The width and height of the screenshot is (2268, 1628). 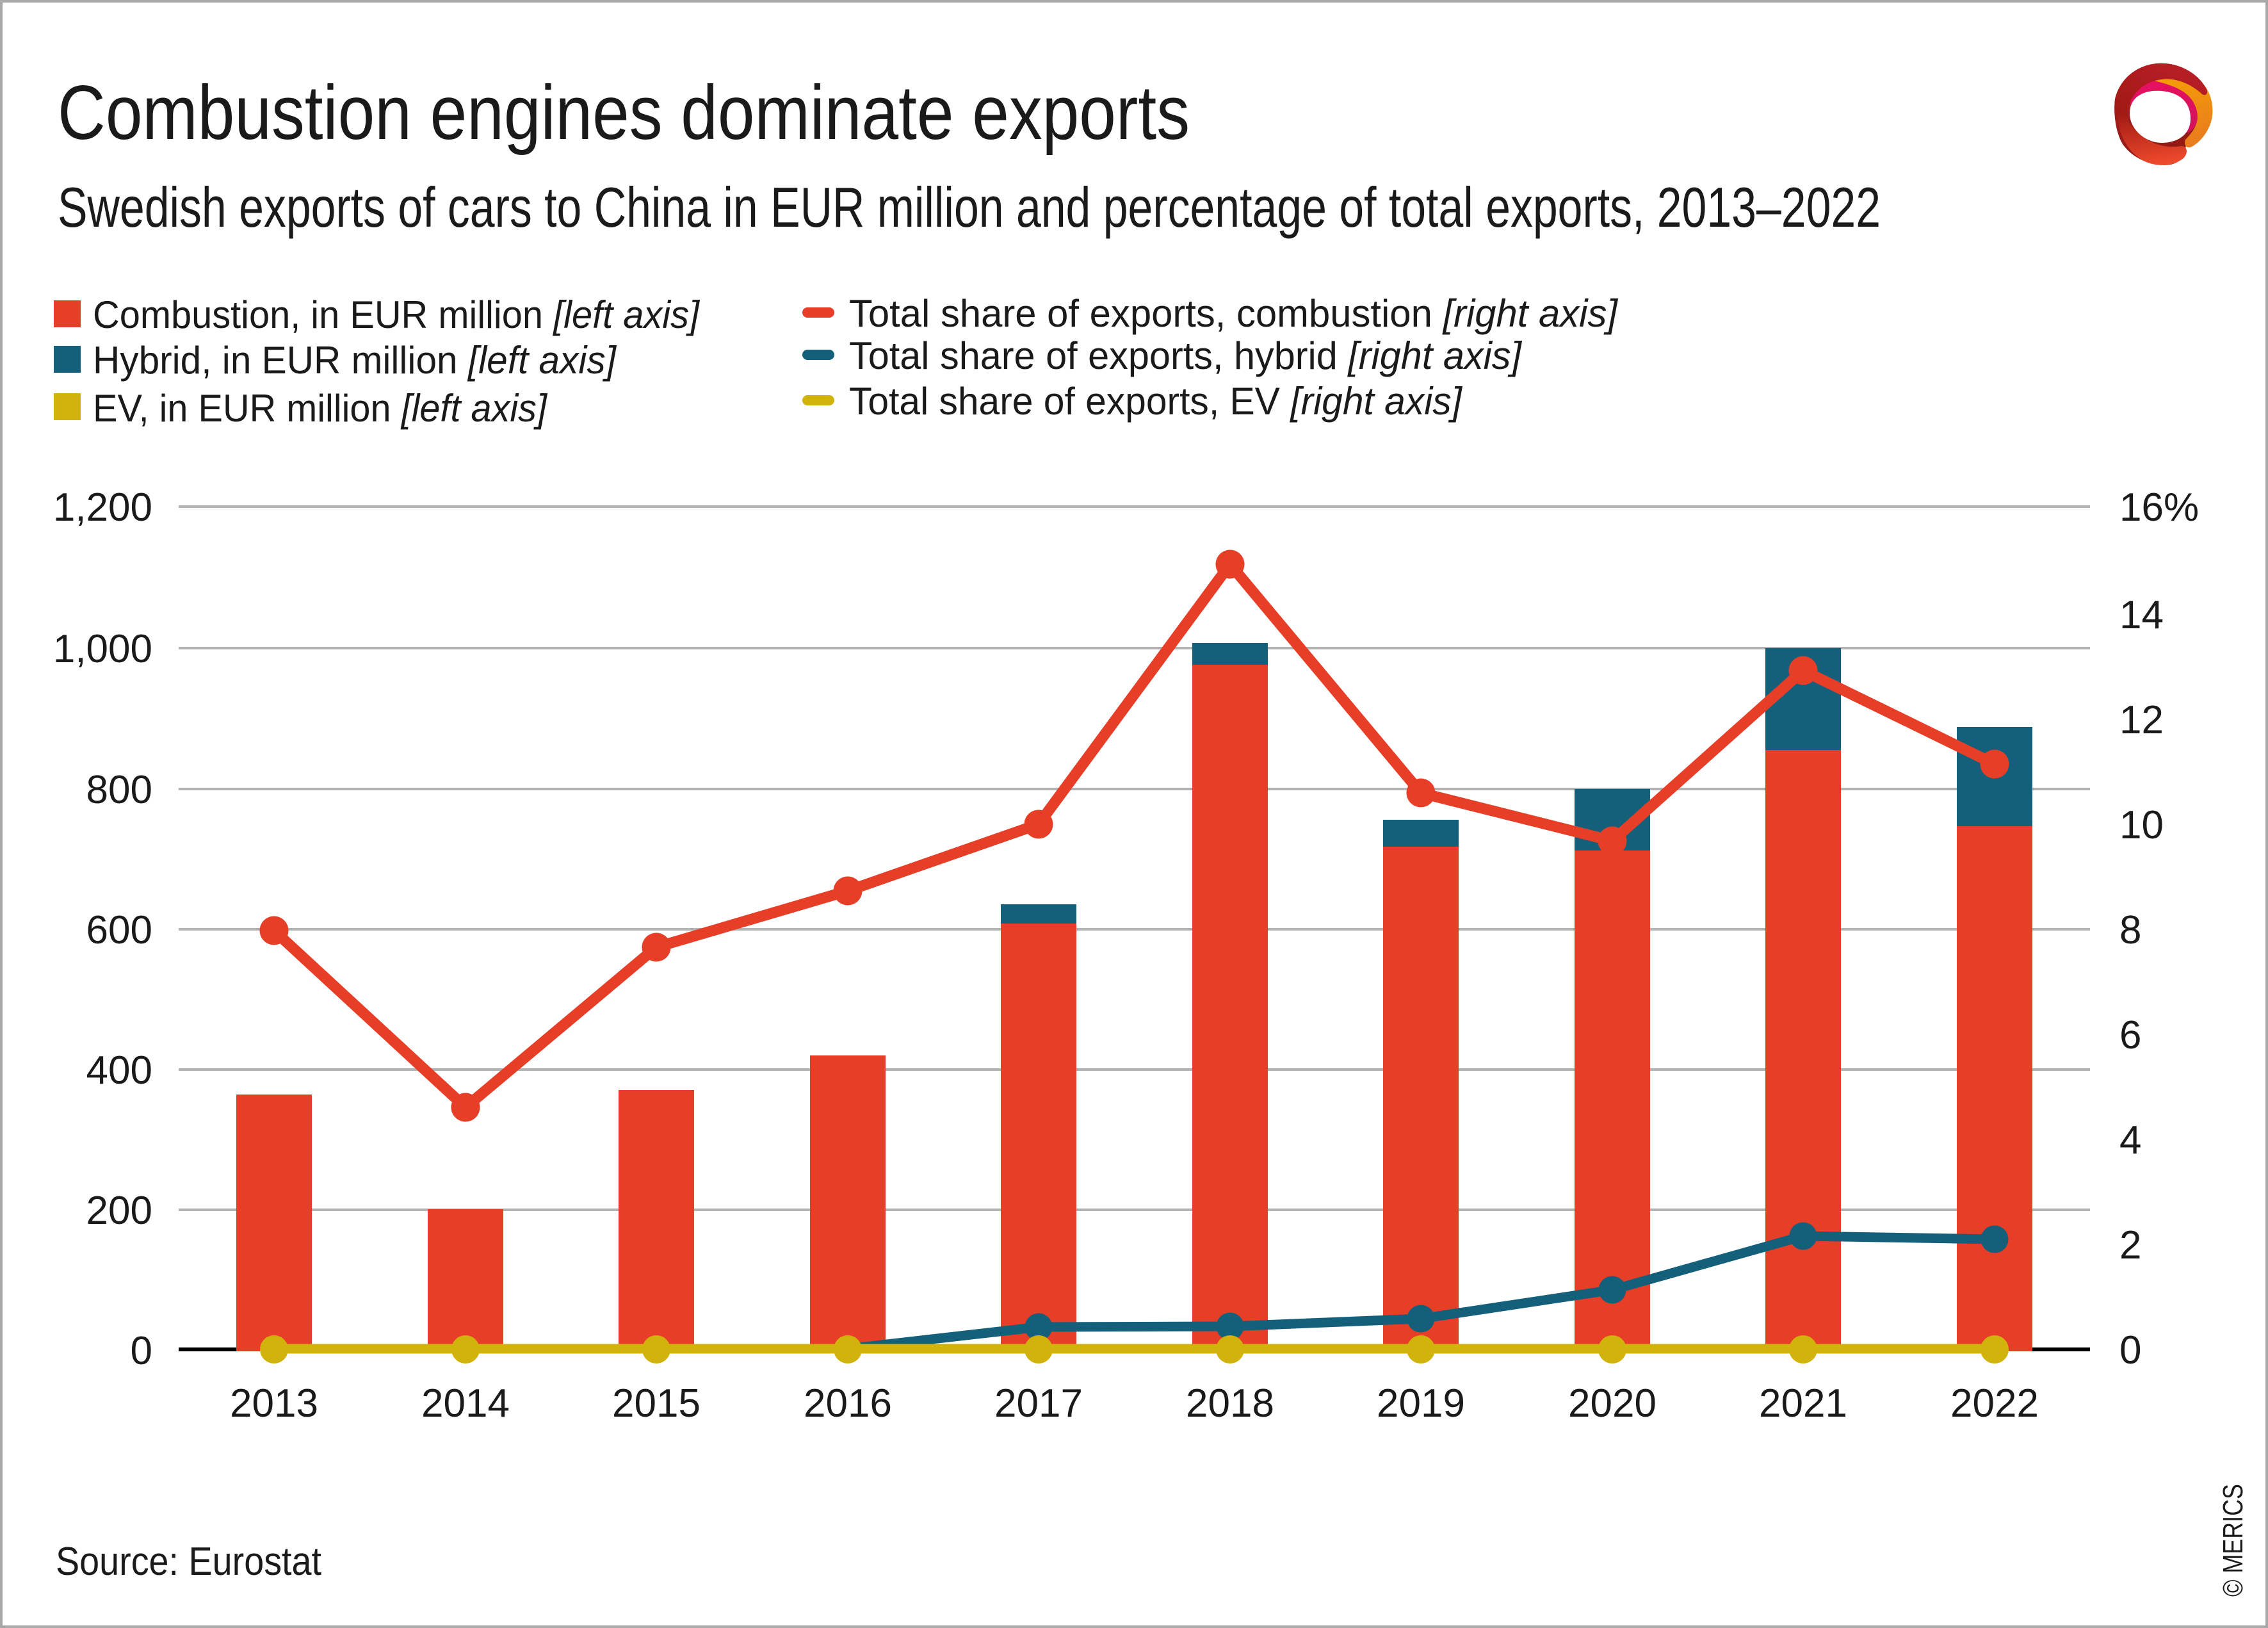 What do you see at coordinates (2141, 720) in the screenshot?
I see `svg-text: 12` at bounding box center [2141, 720].